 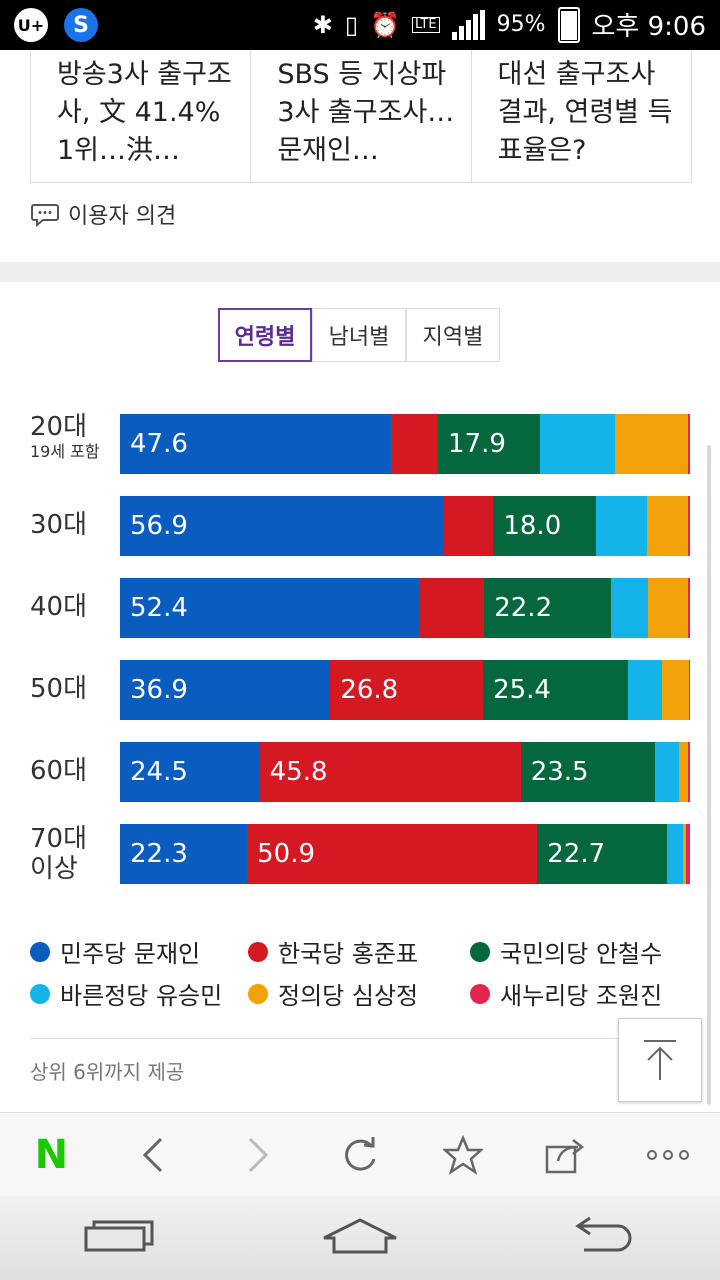 I want to click on category-sublabel: 19세 포함, so click(x=65, y=451).